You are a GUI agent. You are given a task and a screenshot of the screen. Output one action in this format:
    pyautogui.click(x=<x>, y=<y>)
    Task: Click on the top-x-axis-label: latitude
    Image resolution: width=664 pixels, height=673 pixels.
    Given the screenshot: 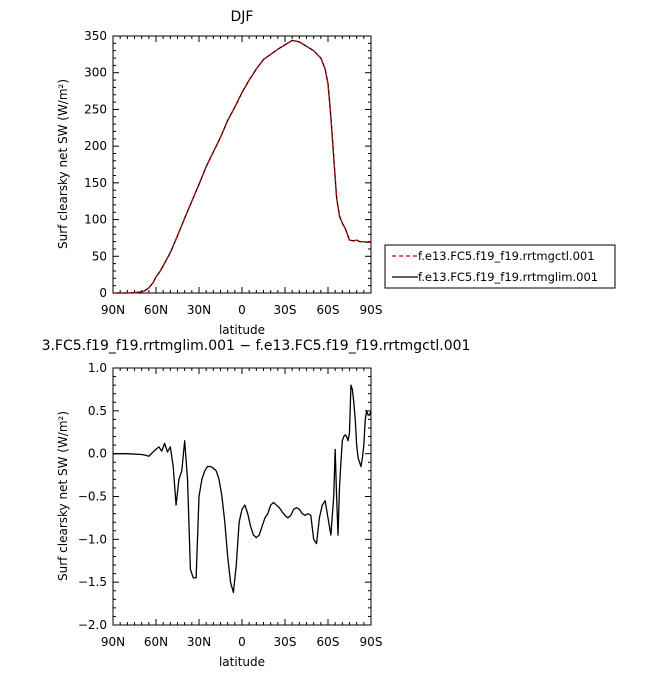 What is the action you would take?
    pyautogui.click(x=242, y=330)
    